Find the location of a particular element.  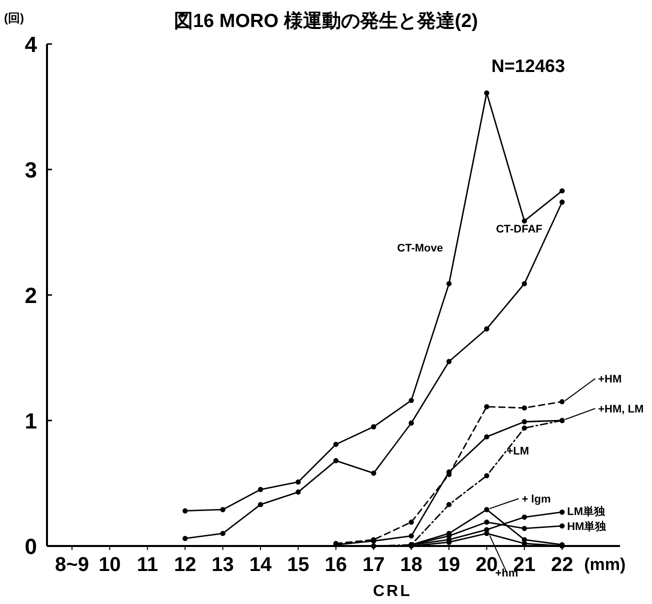

xtick: 19 is located at coordinates (449, 565).